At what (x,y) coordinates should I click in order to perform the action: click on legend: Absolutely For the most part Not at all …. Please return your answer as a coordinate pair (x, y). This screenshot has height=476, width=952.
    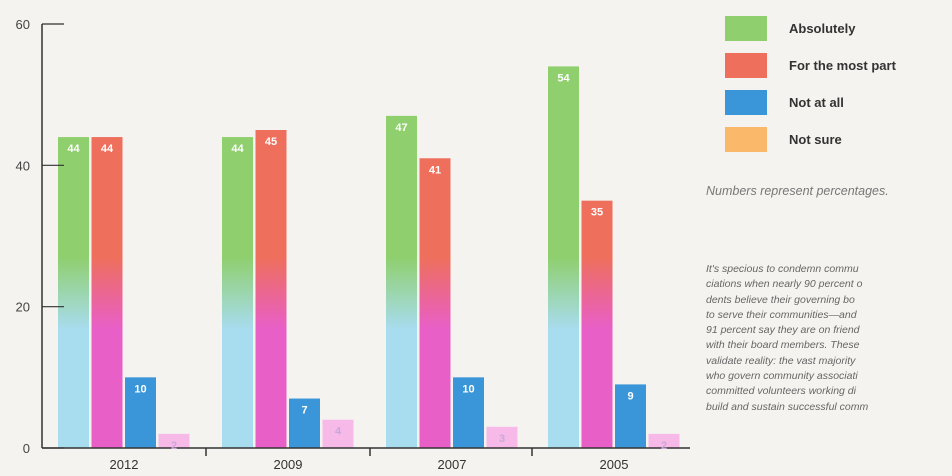
    Looking at the image, I should click on (810, 90).